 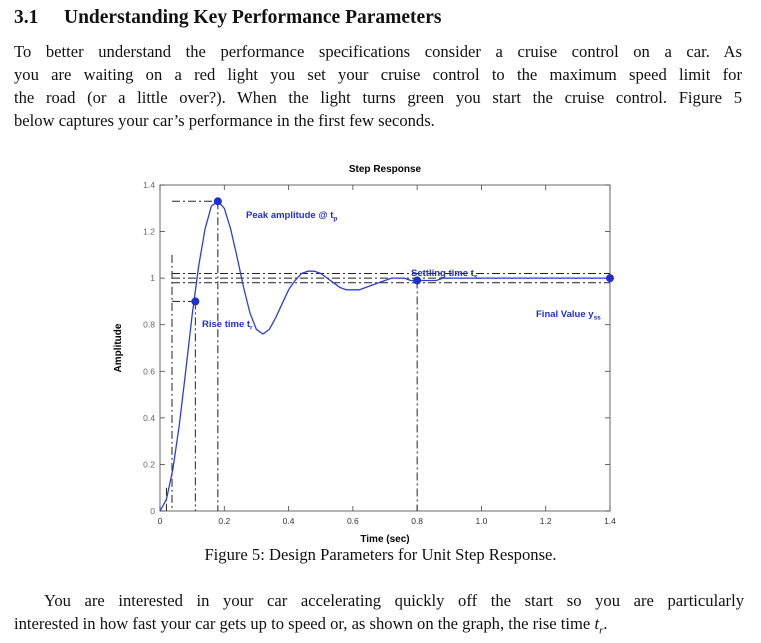 I want to click on y-tick-label: 0.6, so click(x=149, y=371).